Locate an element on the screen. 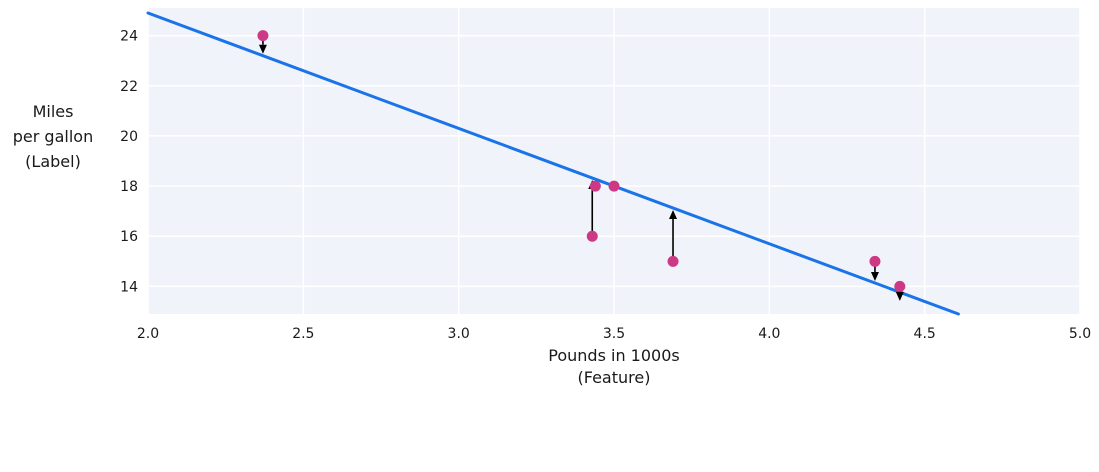 The width and height of the screenshot is (1099, 472). x-axis-label: Pounds in 1000s (Feature) is located at coordinates (614, 366).